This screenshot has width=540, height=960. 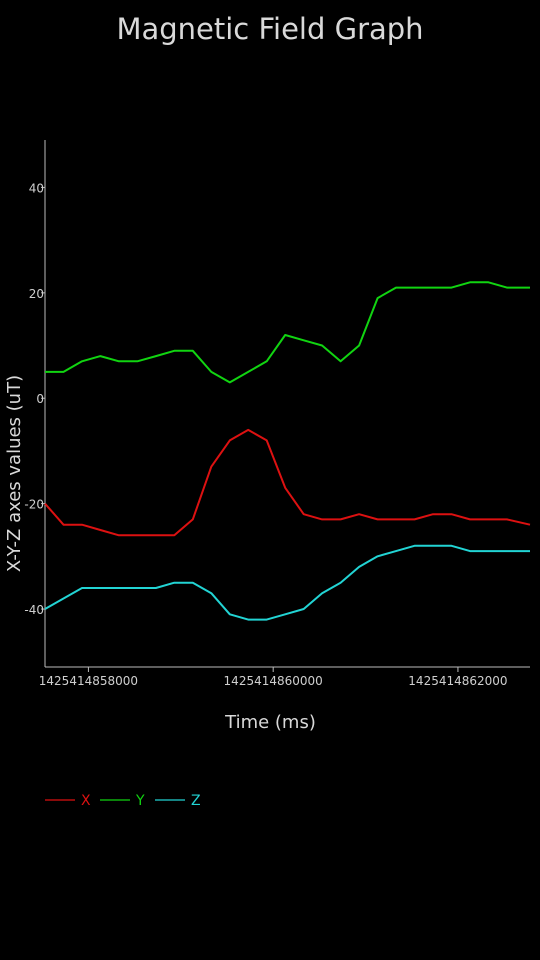 I want to click on legend-label-z: Z, so click(x=196, y=801).